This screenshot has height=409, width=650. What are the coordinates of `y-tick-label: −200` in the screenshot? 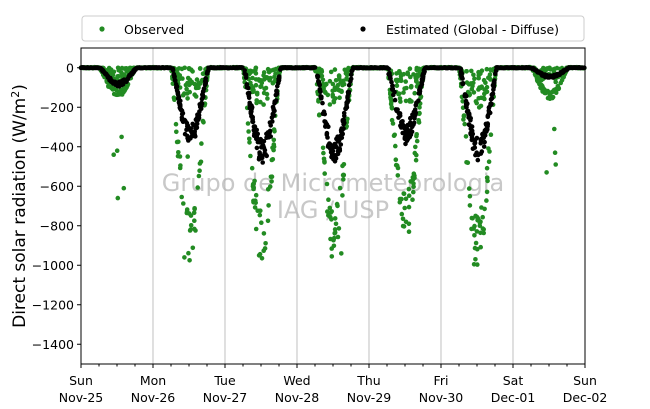 It's located at (57, 107).